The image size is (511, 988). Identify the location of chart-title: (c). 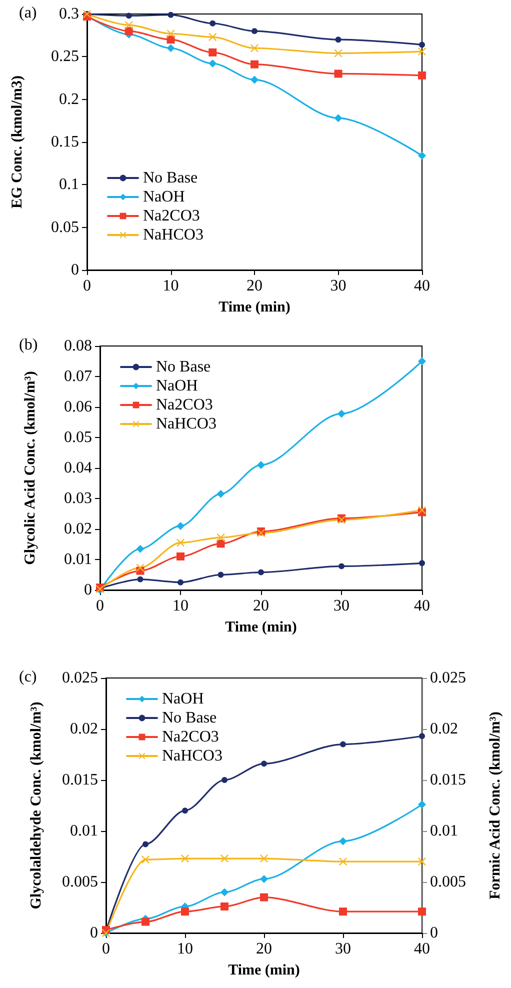
(28, 677).